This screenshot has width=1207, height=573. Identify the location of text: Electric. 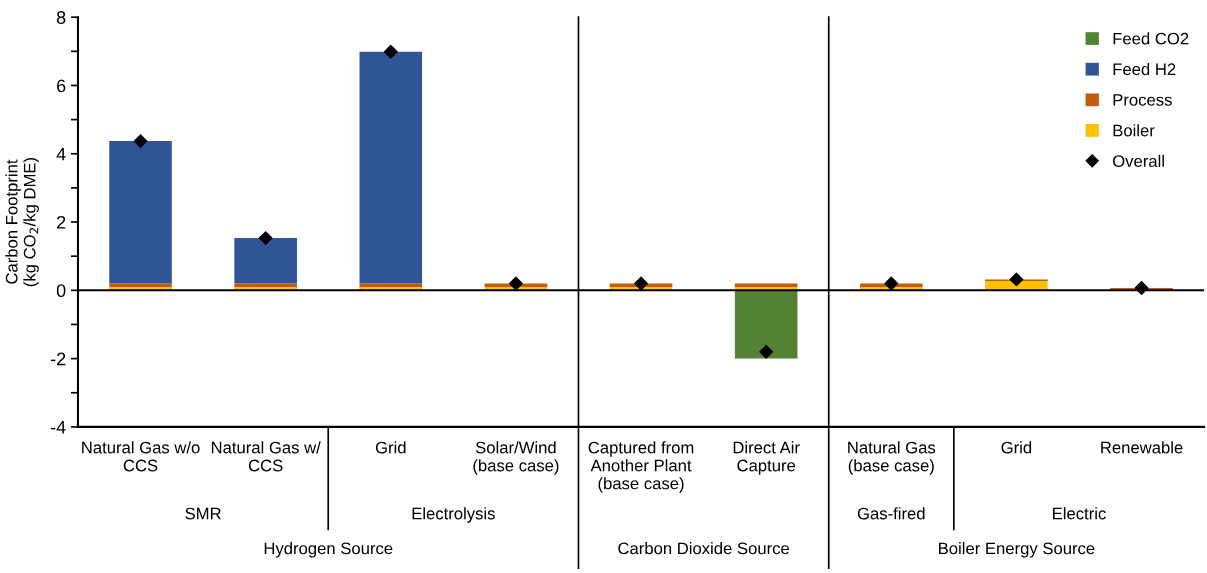
(1079, 513).